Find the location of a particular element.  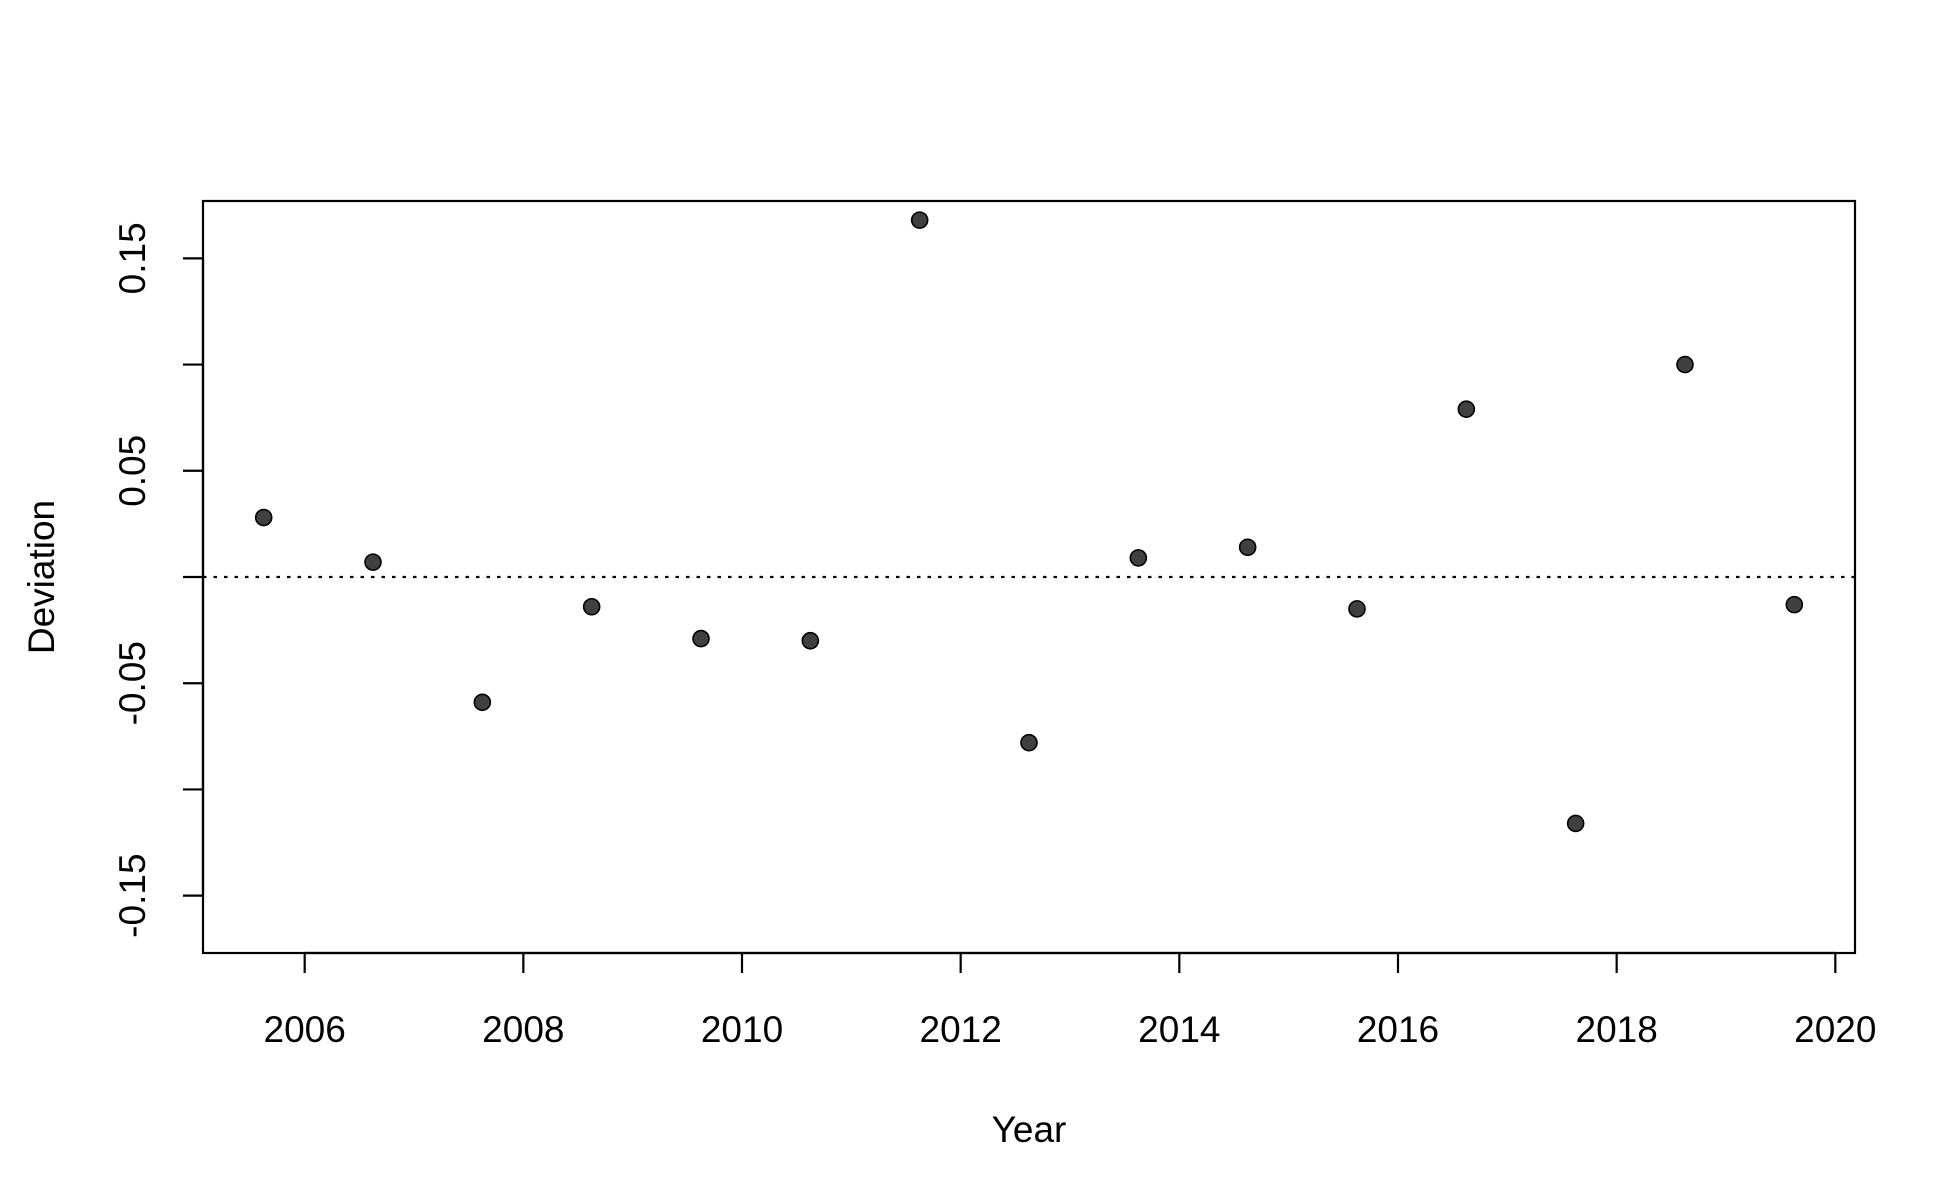

x-axis-title: Year is located at coordinates (1029, 1129).